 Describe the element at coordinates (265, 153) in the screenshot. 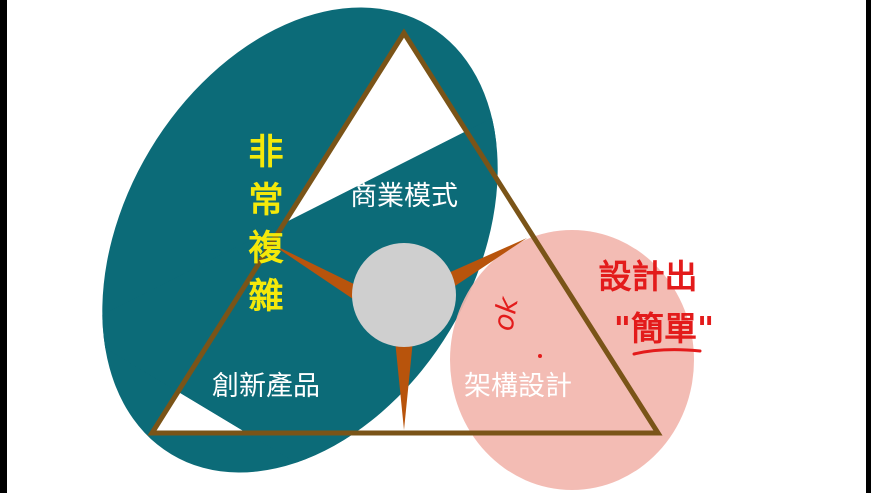

I see `complexity-char-1: 非` at that location.